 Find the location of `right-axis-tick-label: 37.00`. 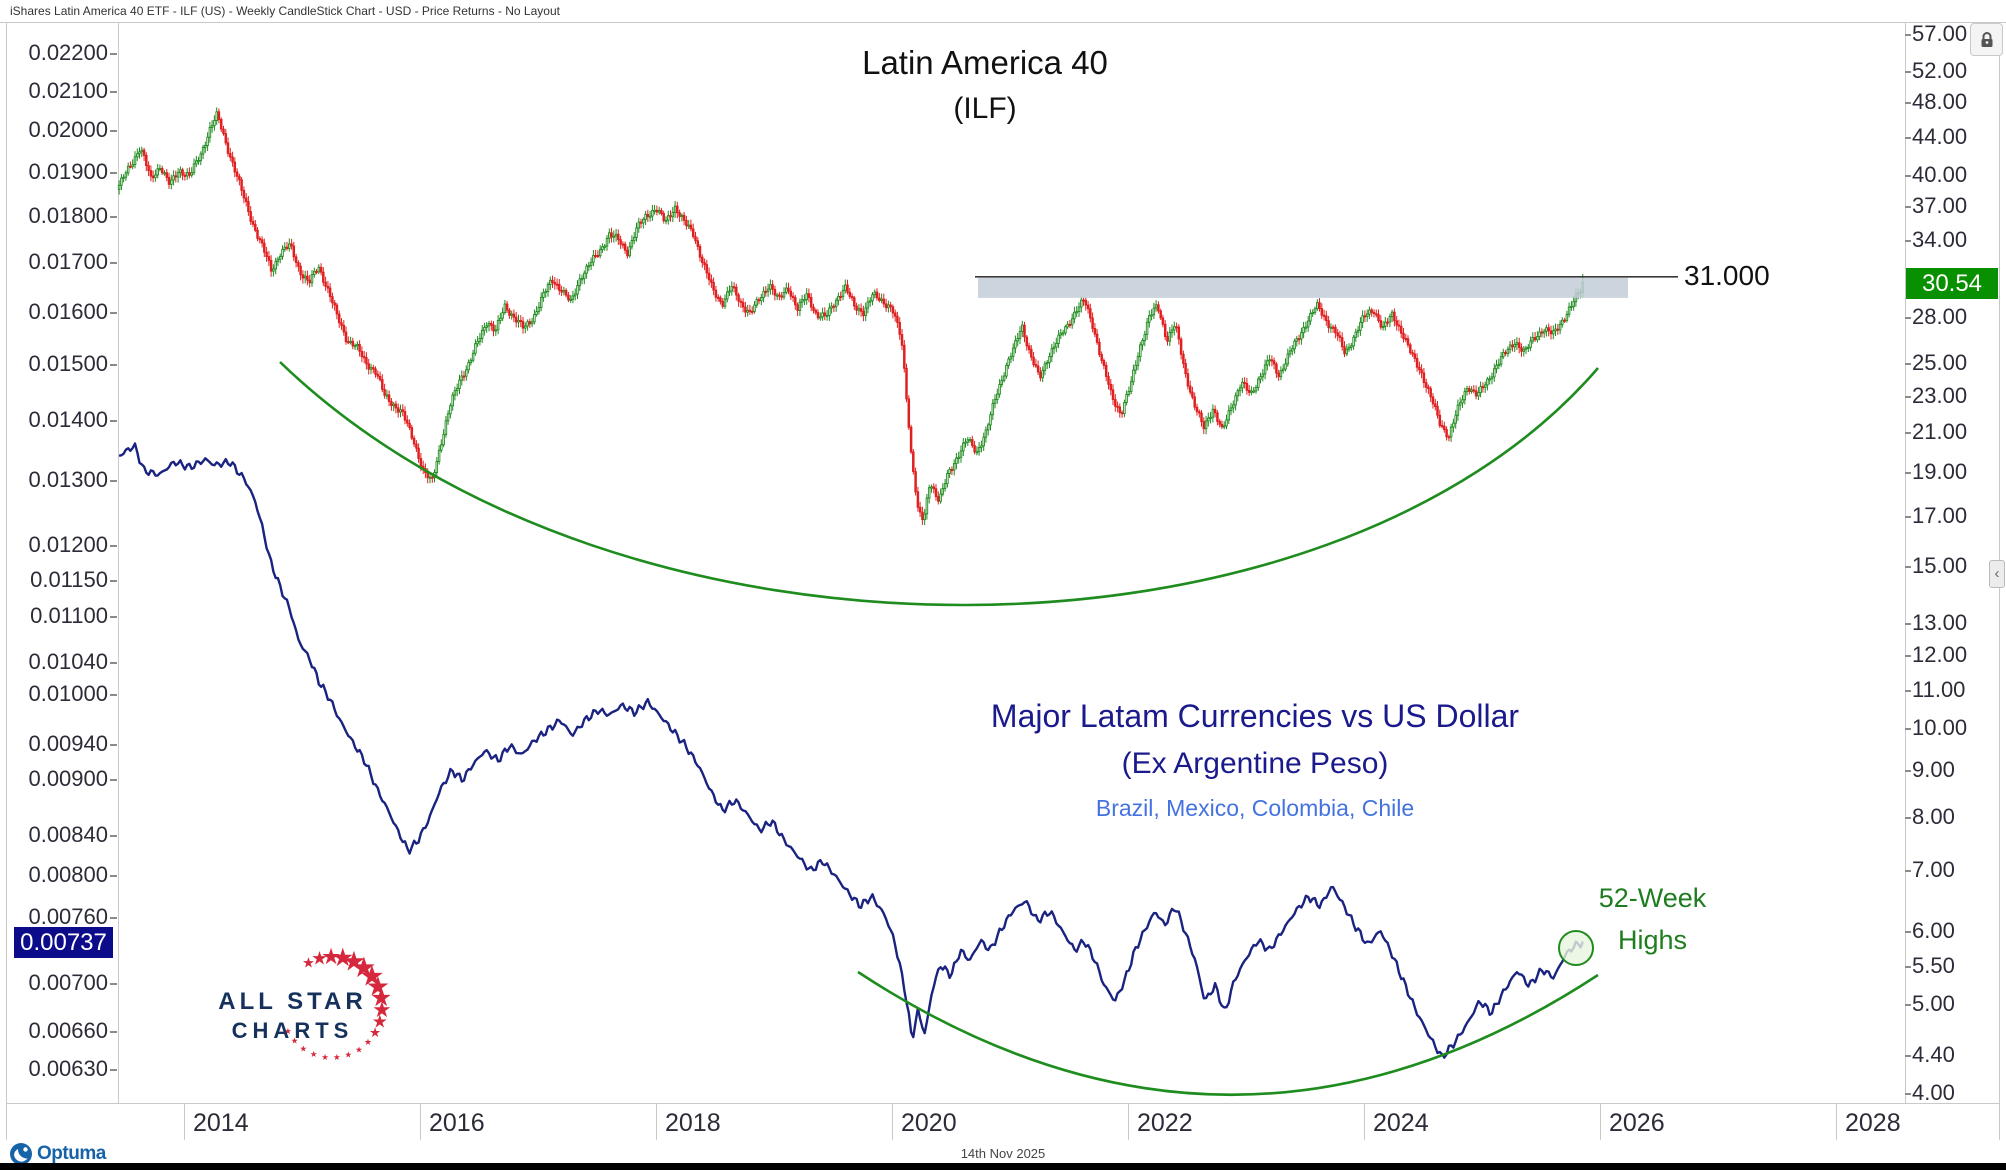

right-axis-tick-label: 37.00 is located at coordinates (1940, 205).